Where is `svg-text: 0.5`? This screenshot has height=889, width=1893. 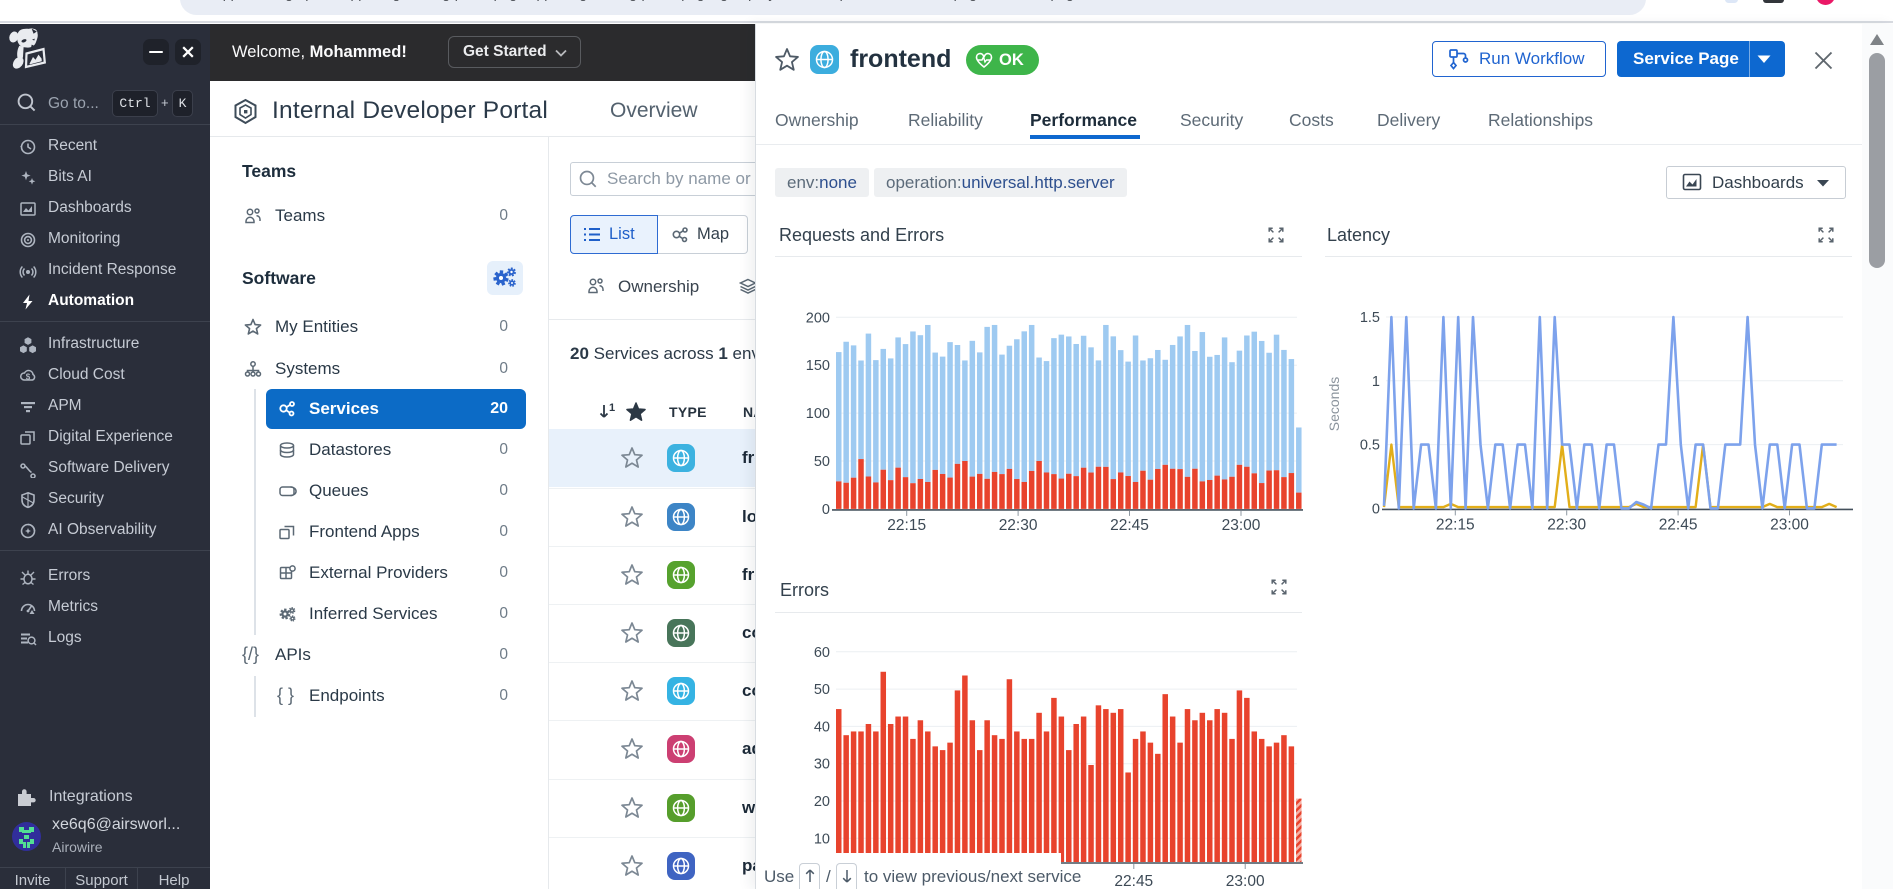
svg-text: 0.5 is located at coordinates (1370, 446).